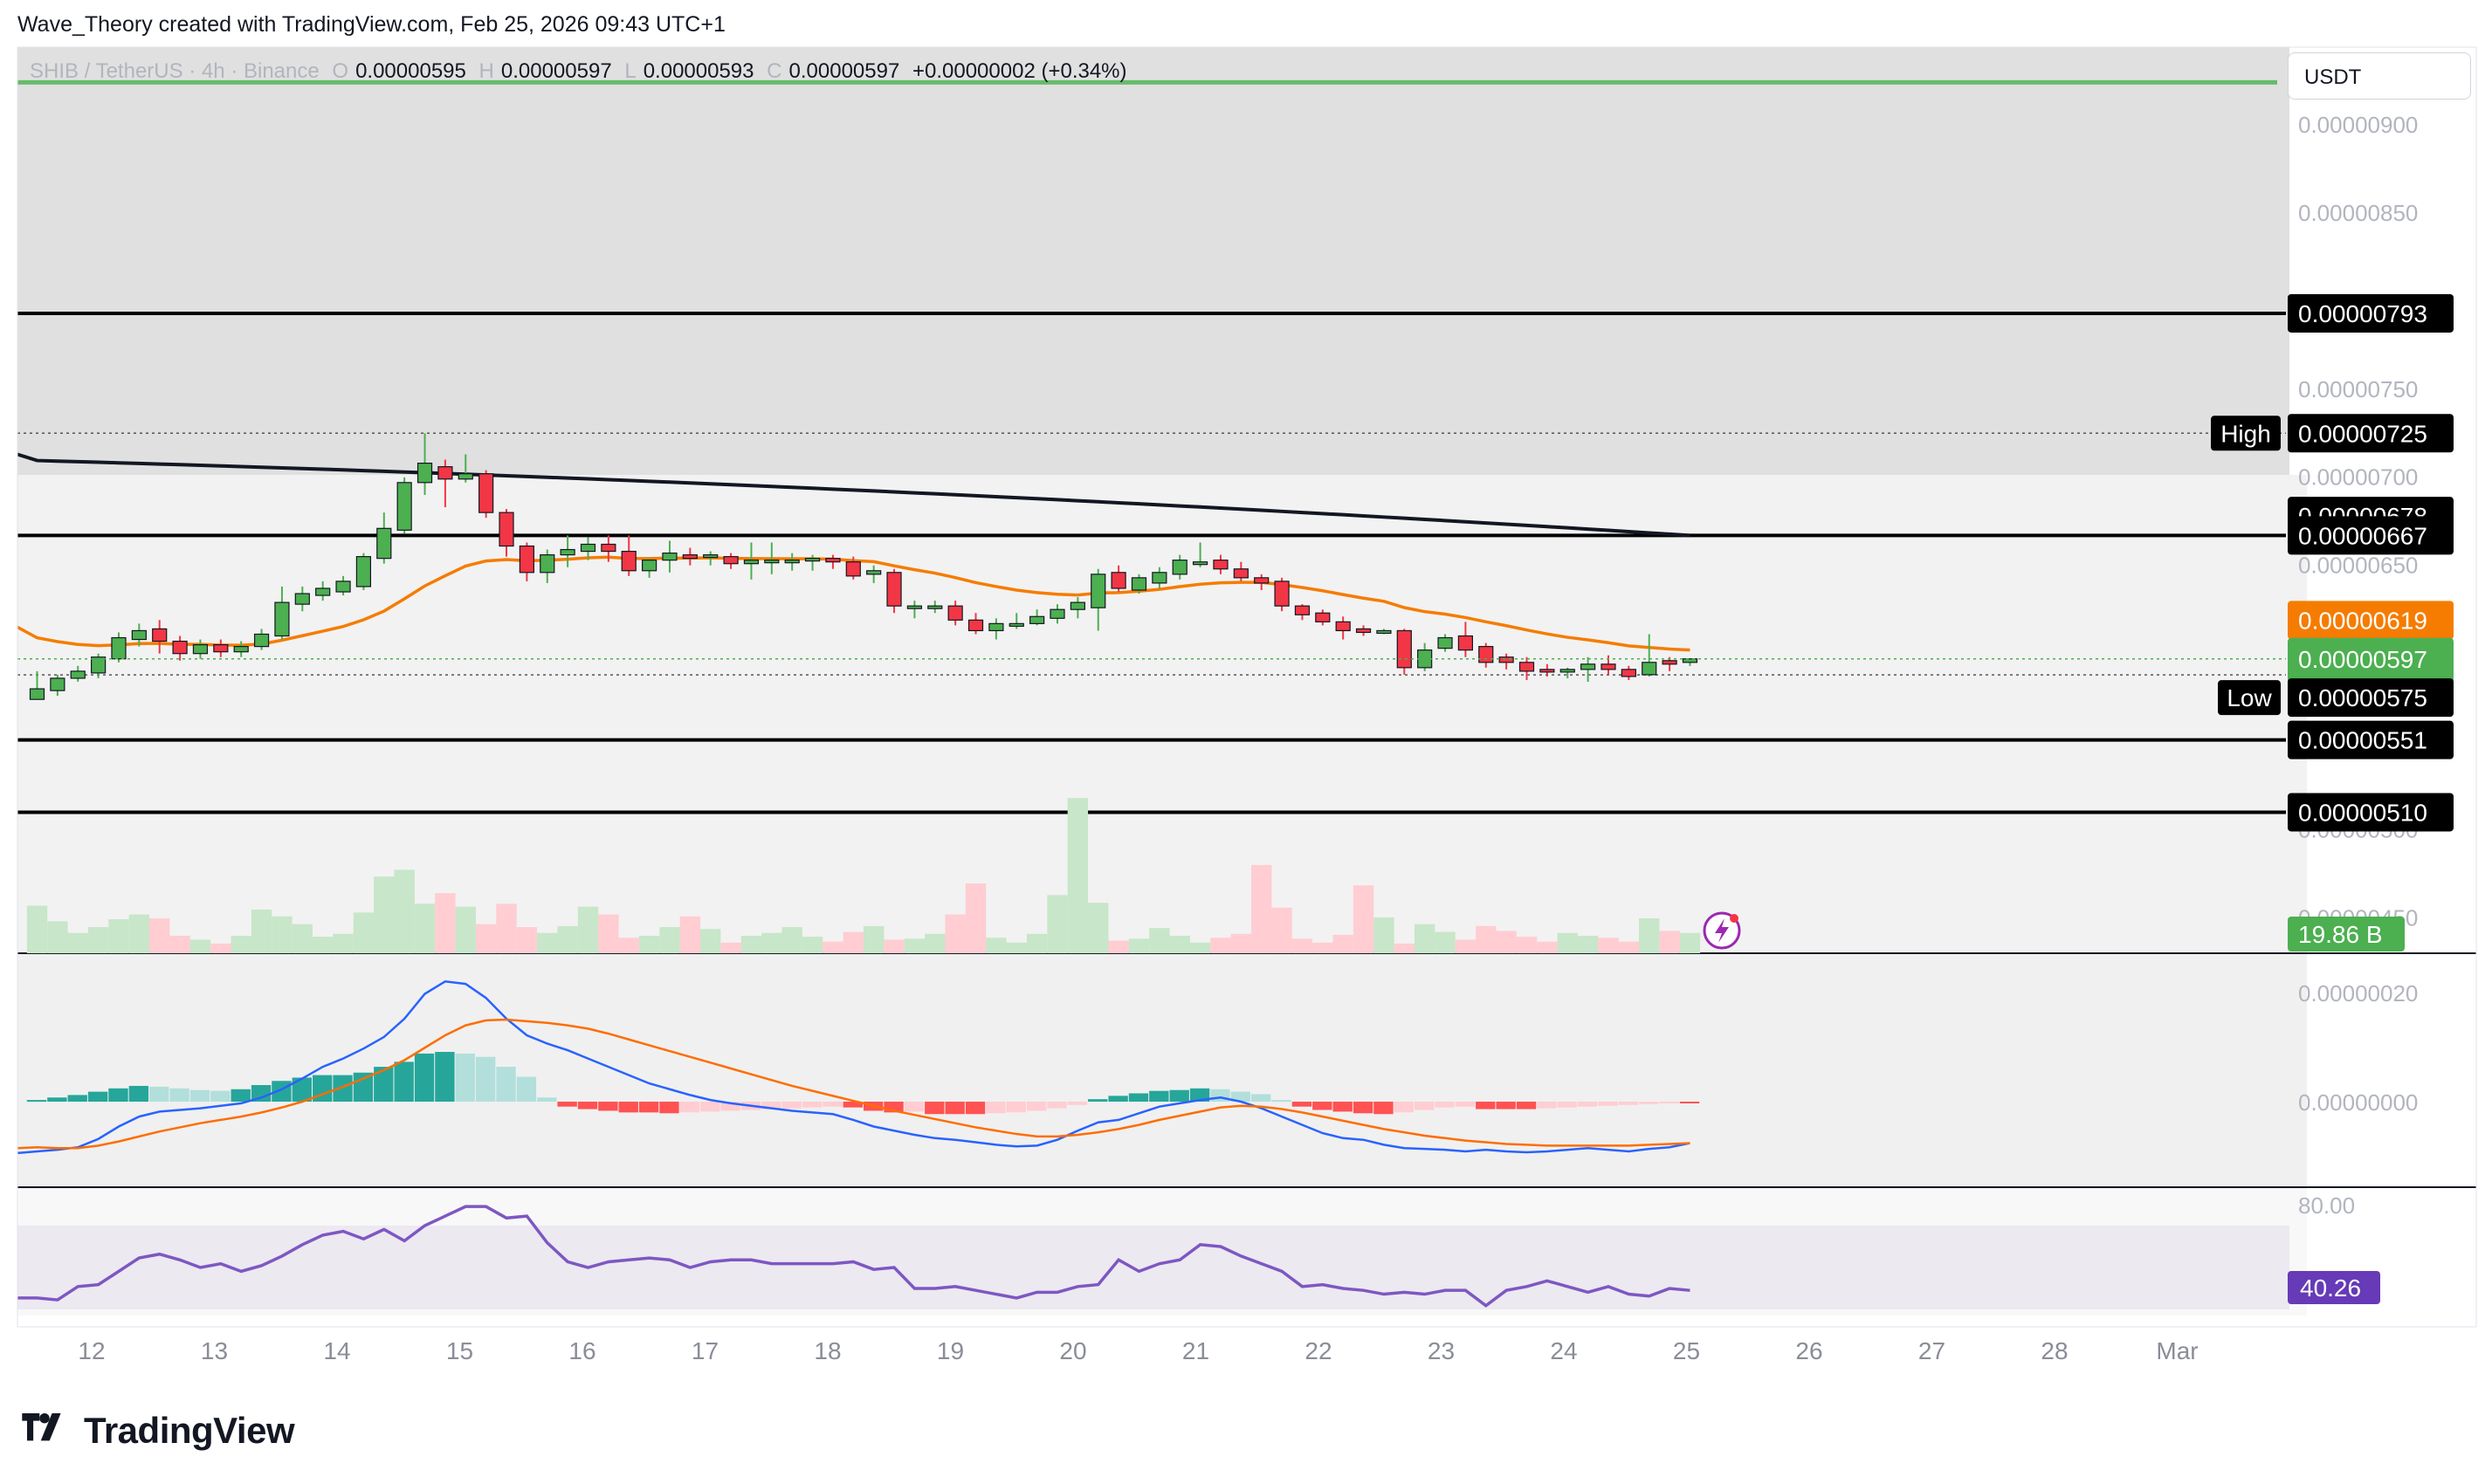  I want to click on low-price-label: 0.00000575, so click(2363, 697).